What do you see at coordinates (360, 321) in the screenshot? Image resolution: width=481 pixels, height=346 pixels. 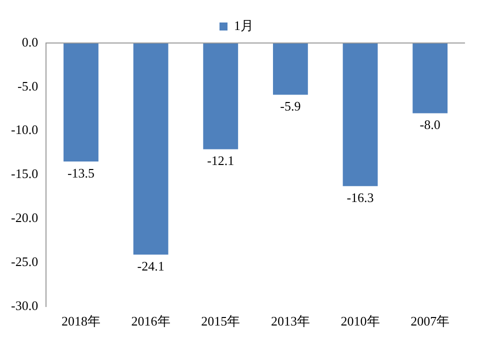 I see `x-tick-label: 2010年` at bounding box center [360, 321].